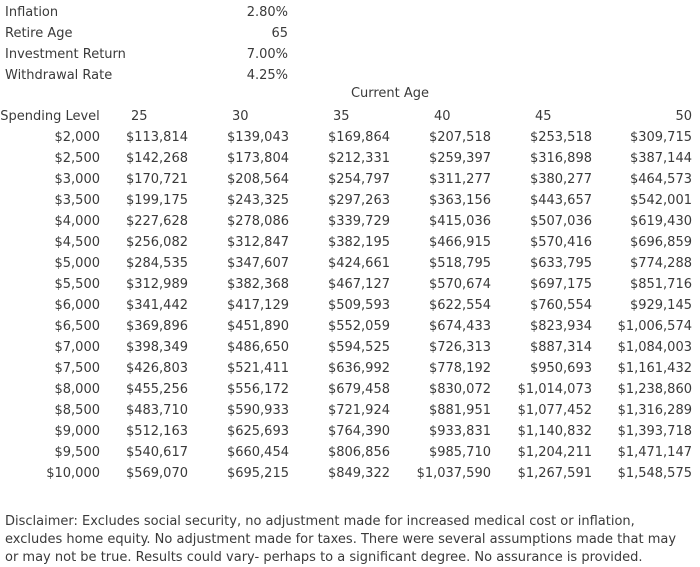  What do you see at coordinates (390, 93) in the screenshot?
I see `current-age-header: Current Age` at bounding box center [390, 93].